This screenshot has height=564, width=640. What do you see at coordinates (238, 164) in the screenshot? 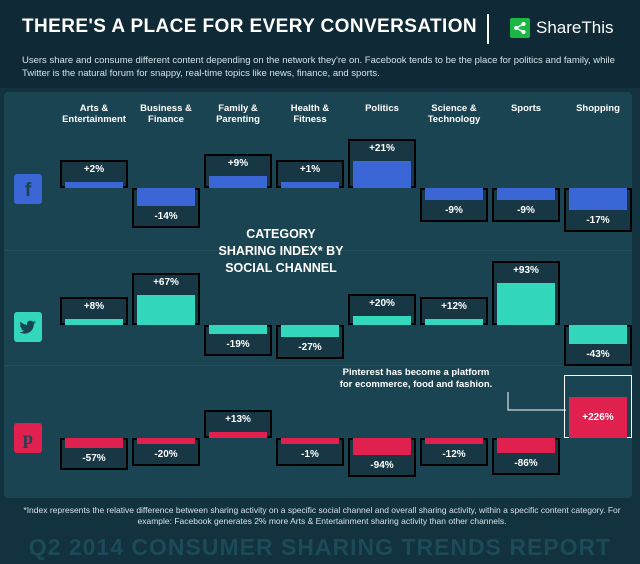
I see `data-label: +9%` at bounding box center [238, 164].